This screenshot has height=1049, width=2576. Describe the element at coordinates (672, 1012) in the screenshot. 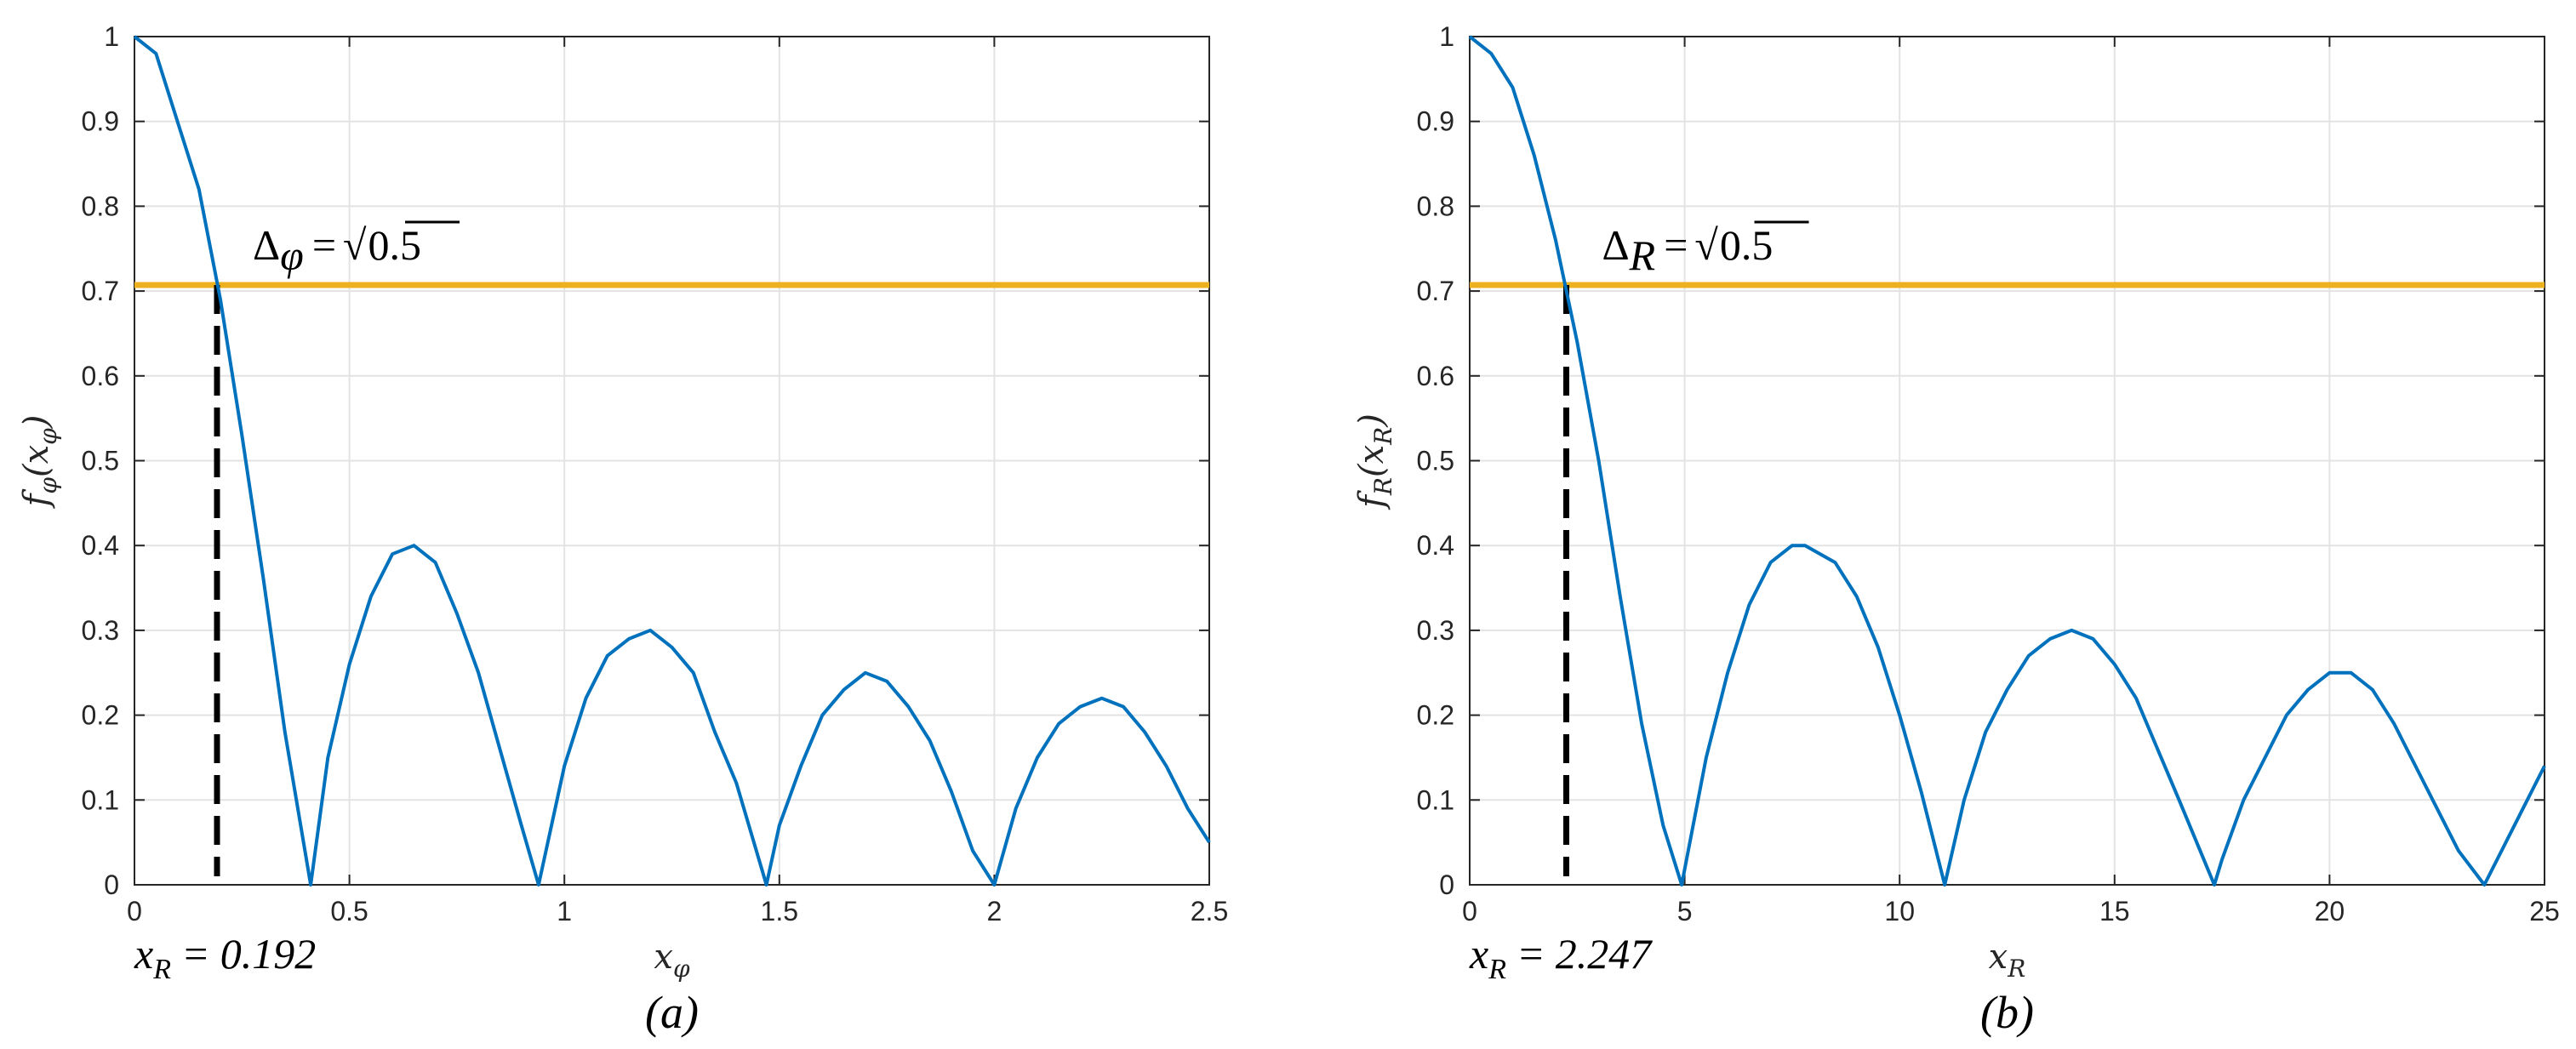

I see `panel-caption: (a)` at that location.